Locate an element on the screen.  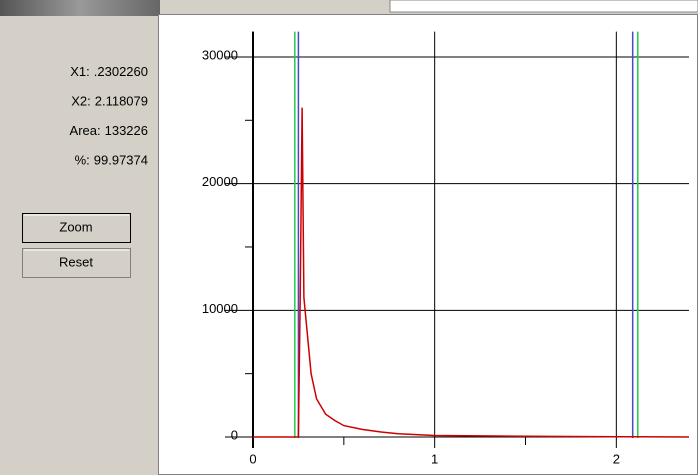
y-tick-label: 10000 is located at coordinates (220, 308).